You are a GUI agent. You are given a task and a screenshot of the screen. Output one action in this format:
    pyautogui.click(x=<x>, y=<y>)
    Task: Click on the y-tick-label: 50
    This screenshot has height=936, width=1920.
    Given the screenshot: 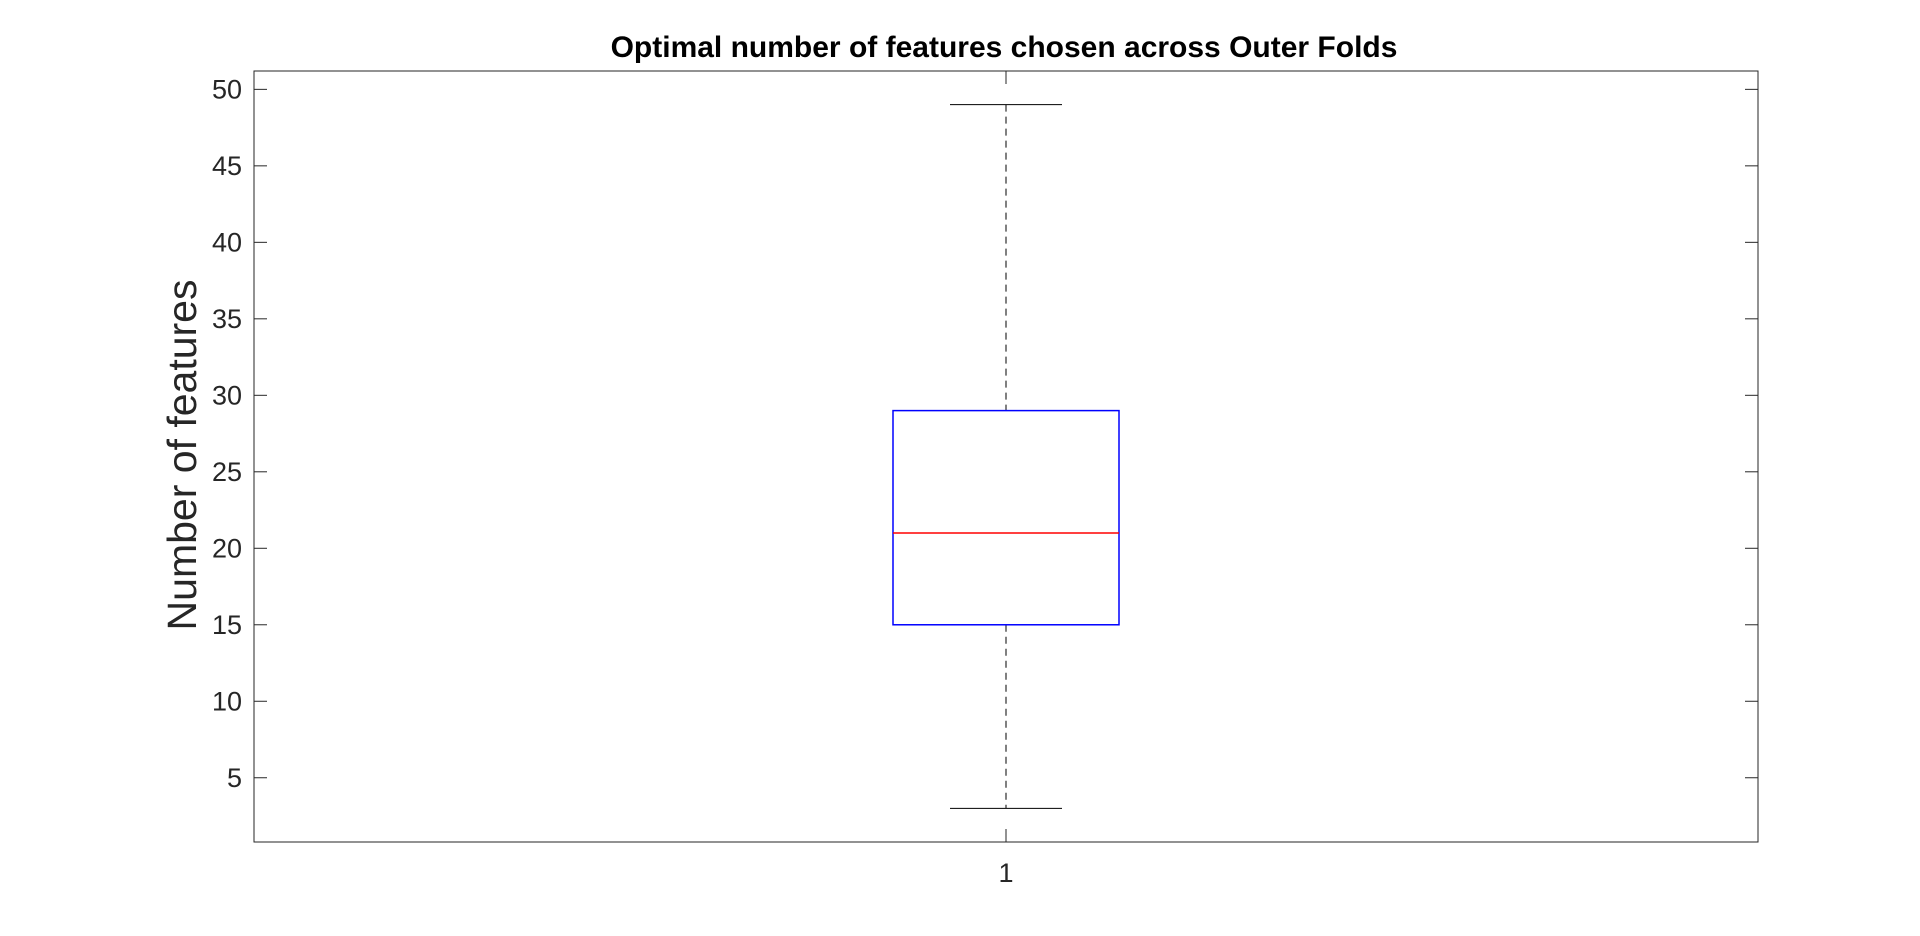 What is the action you would take?
    pyautogui.click(x=227, y=89)
    